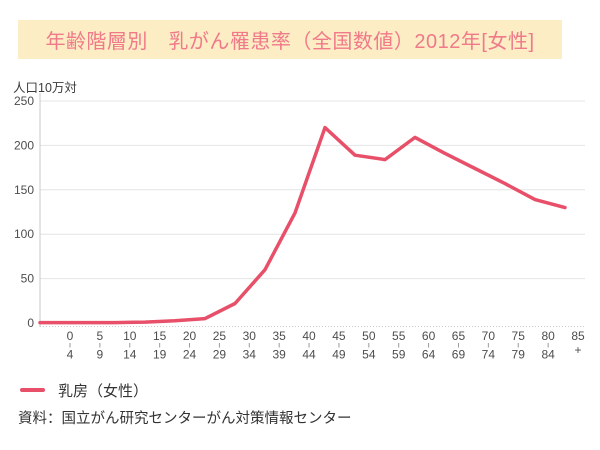 This screenshot has height=450, width=600. I want to click on y-tick-label: 150, so click(24, 190).